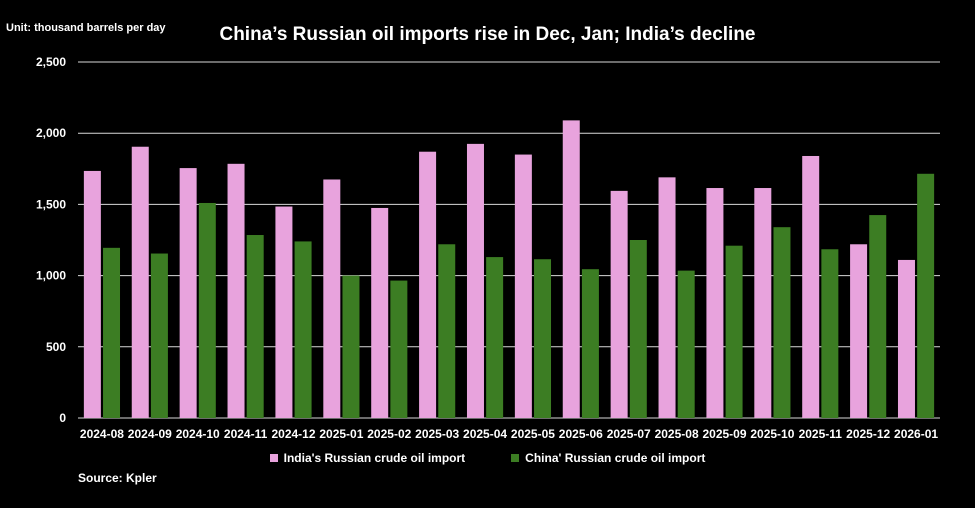  Describe the element at coordinates (56, 347) in the screenshot. I see `y-tick-label: 500` at that location.